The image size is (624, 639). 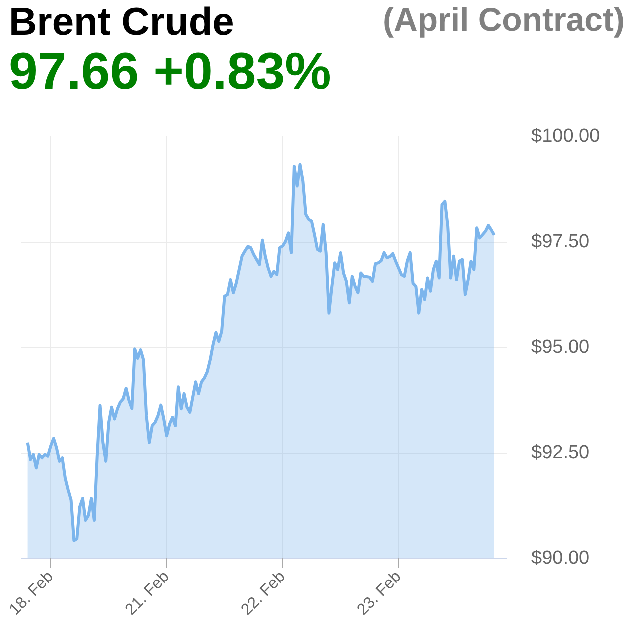 What do you see at coordinates (566, 136) in the screenshot?
I see `y-tick-label: $100.00` at bounding box center [566, 136].